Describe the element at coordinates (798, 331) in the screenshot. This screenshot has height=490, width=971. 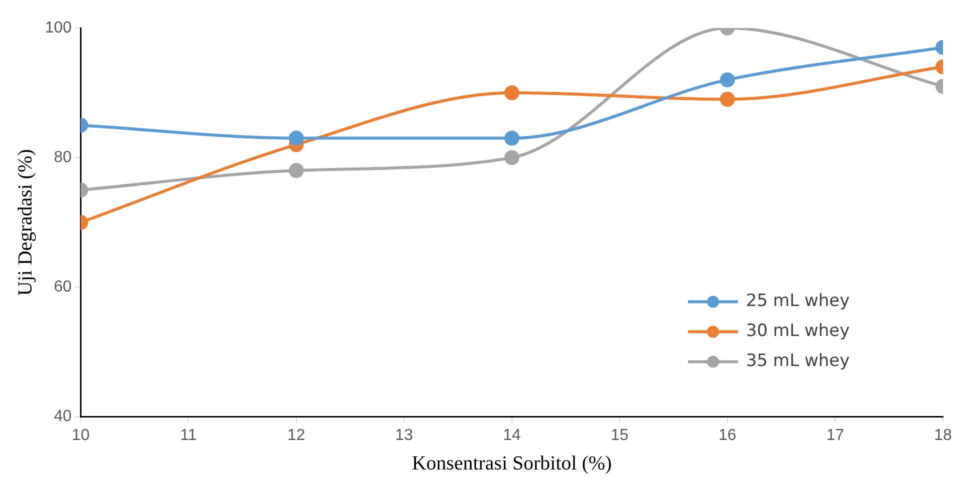
I see `legend-label: 30 mL whey` at that location.